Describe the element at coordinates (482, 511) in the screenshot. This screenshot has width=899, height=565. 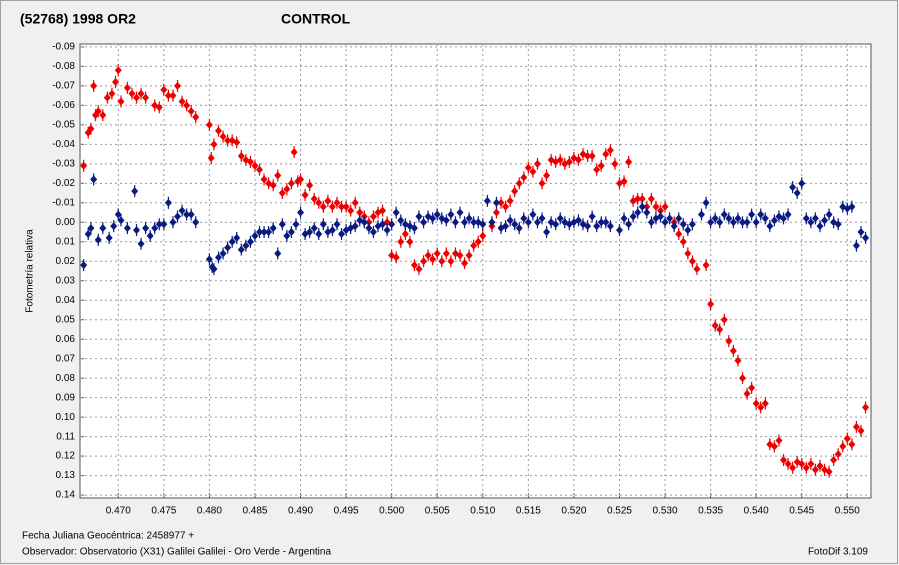
I see `x-tick-label: 0.510` at that location.